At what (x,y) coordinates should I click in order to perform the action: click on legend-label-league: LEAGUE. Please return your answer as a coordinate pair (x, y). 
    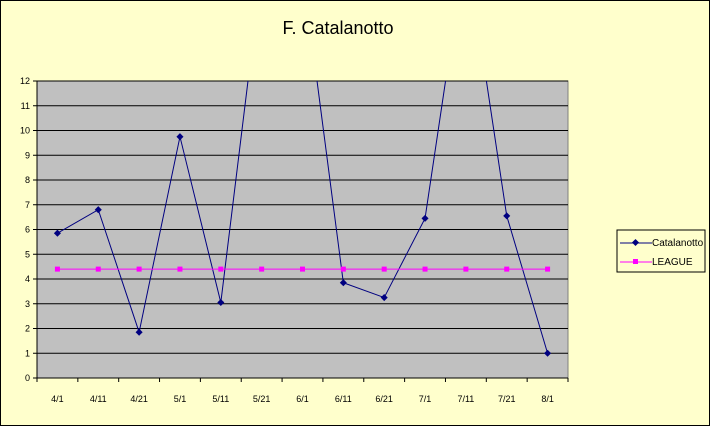
    Looking at the image, I should click on (672, 262).